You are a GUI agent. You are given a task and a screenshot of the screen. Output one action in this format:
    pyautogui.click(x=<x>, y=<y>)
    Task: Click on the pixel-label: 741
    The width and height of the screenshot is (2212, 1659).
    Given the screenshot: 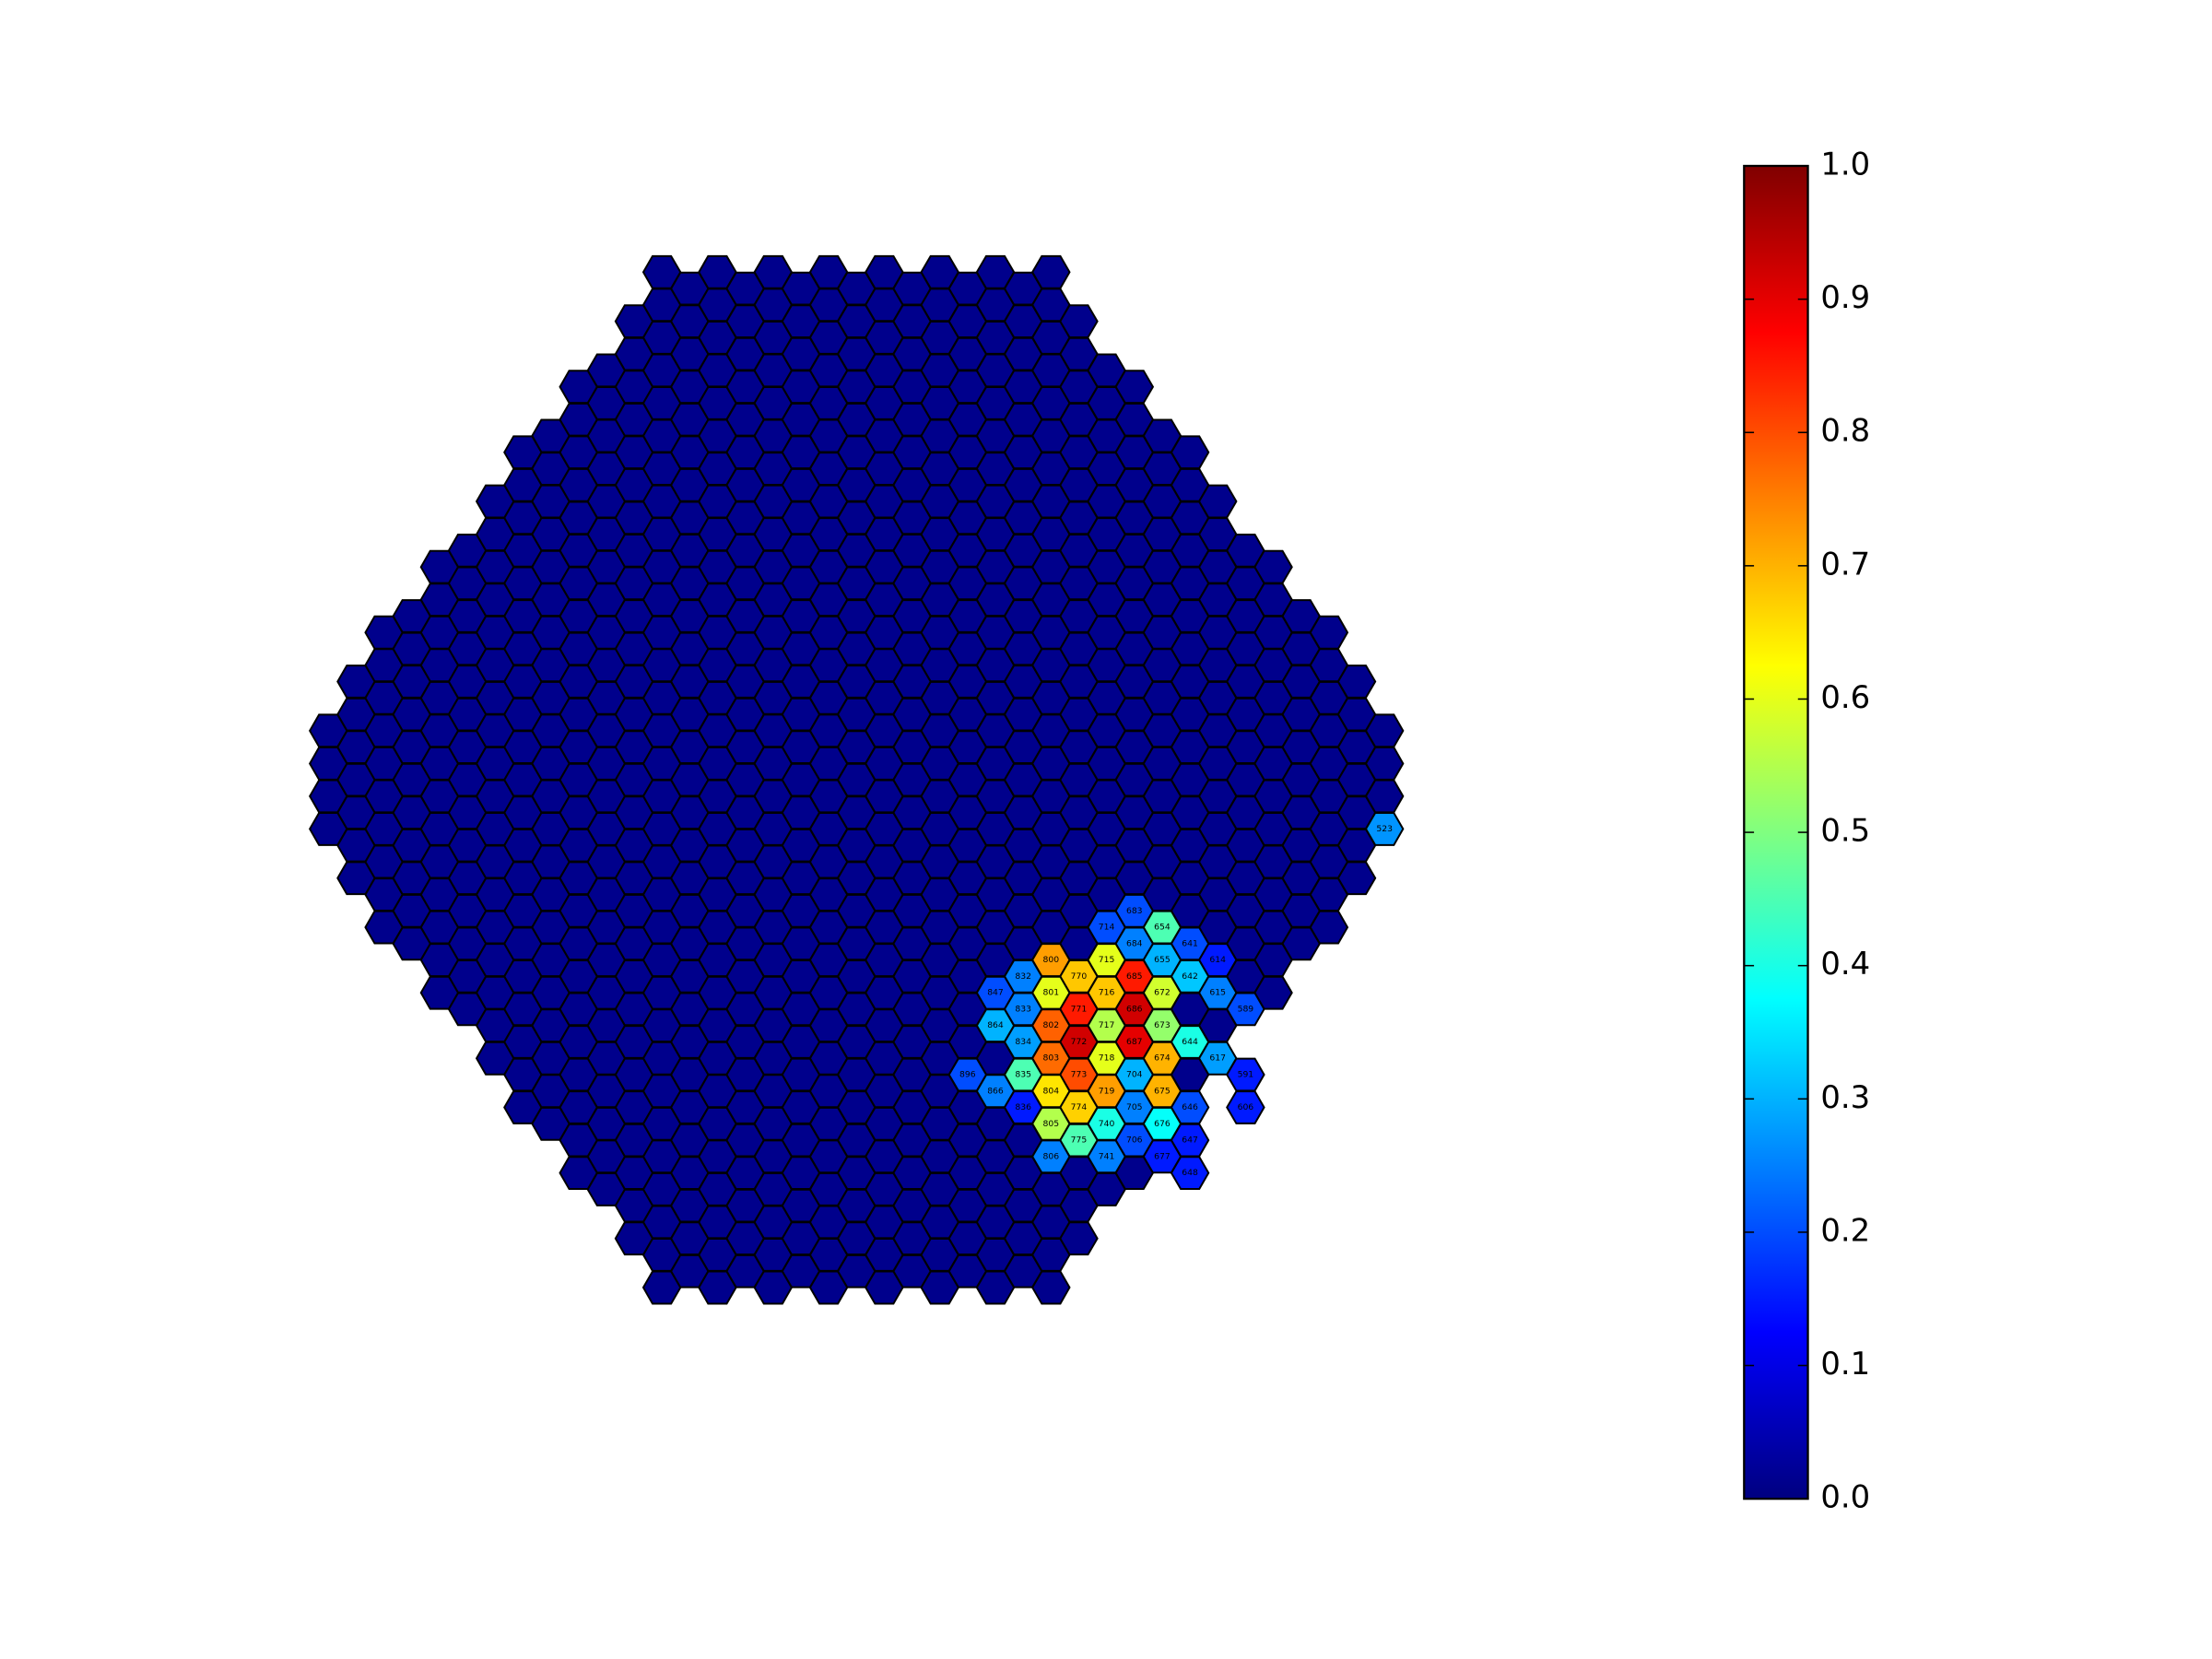 What is the action you would take?
    pyautogui.click(x=1107, y=1156)
    